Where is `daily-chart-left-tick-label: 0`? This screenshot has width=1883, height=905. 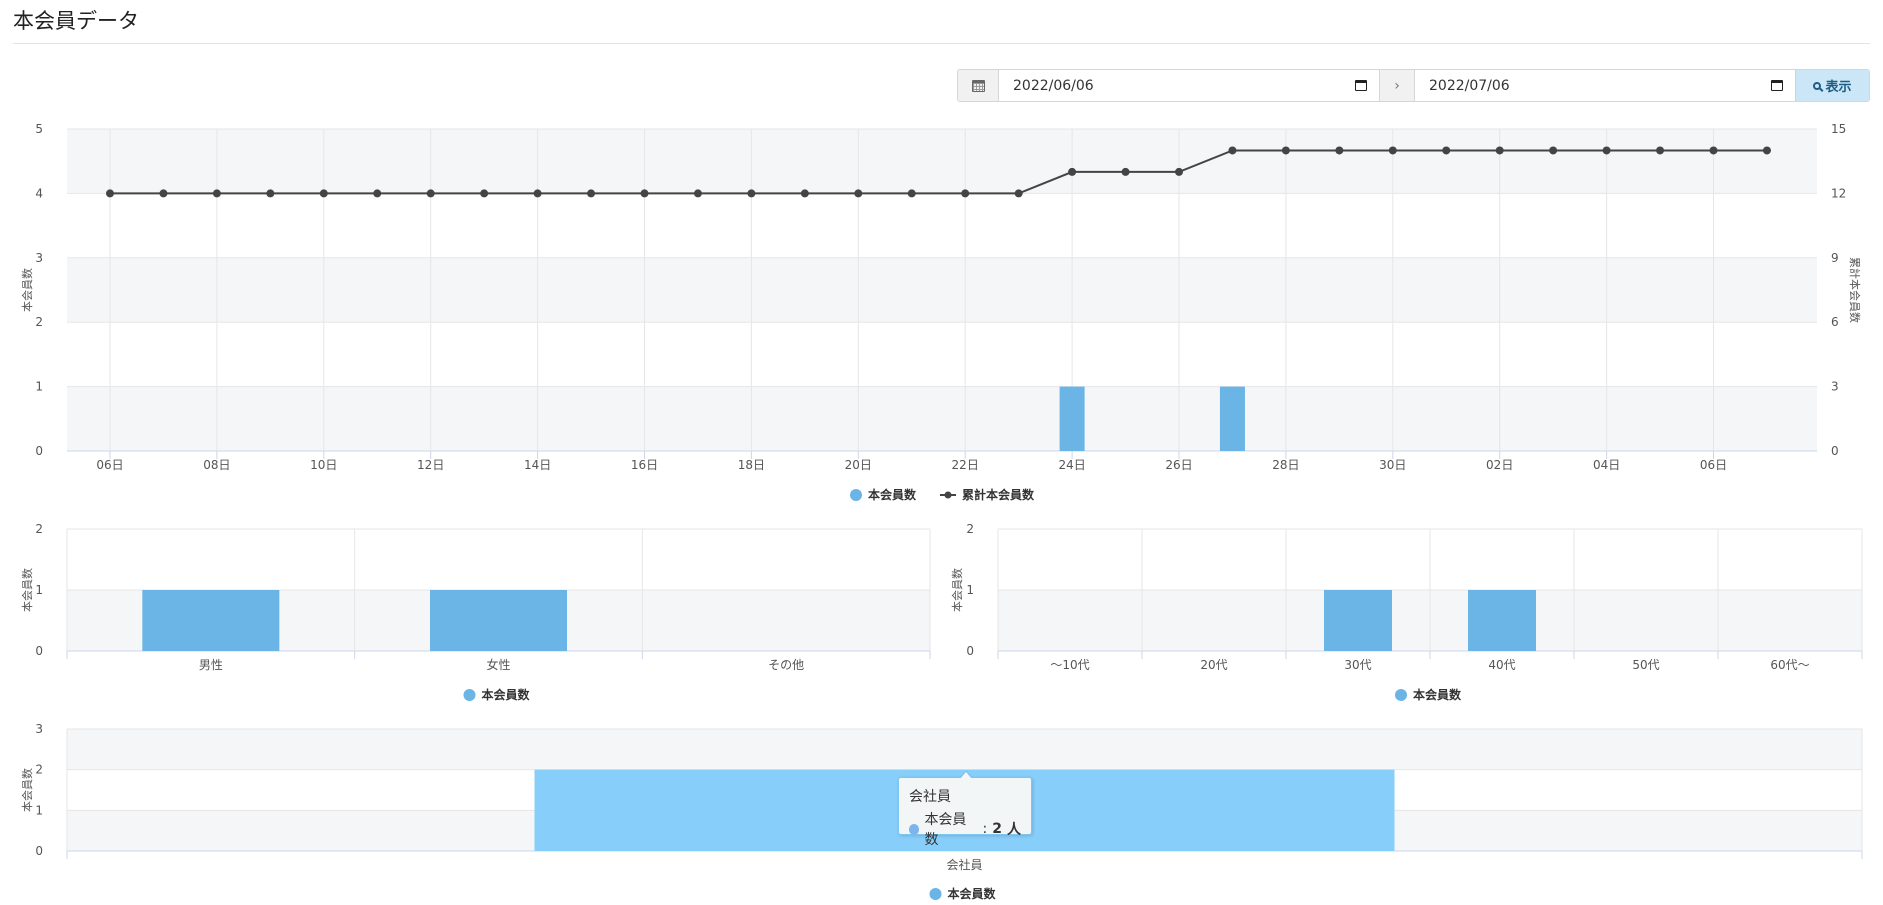 daily-chart-left-tick-label: 0 is located at coordinates (39, 451).